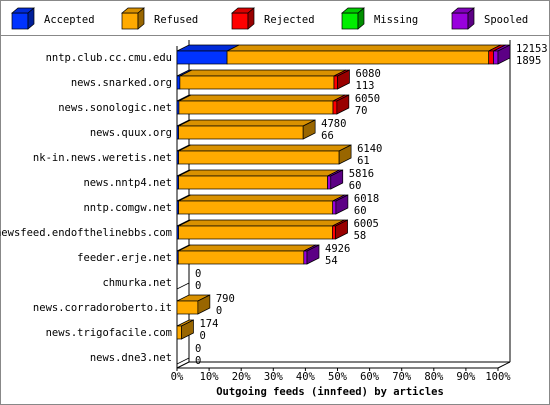 This screenshot has width=550, height=405. What do you see at coordinates (183, 361) in the screenshot?
I see `row-diagonal` at bounding box center [183, 361].